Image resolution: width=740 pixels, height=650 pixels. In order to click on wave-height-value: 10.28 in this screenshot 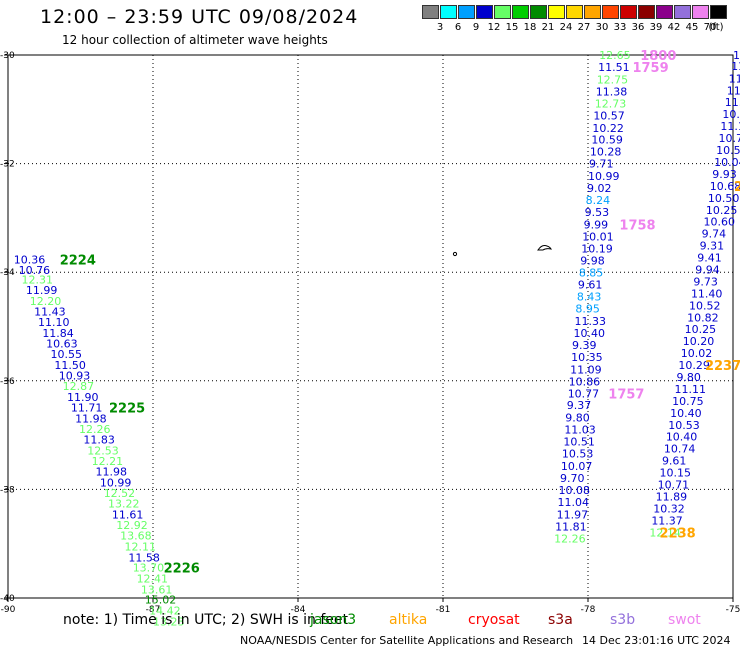, I will do `click(606, 152)`.